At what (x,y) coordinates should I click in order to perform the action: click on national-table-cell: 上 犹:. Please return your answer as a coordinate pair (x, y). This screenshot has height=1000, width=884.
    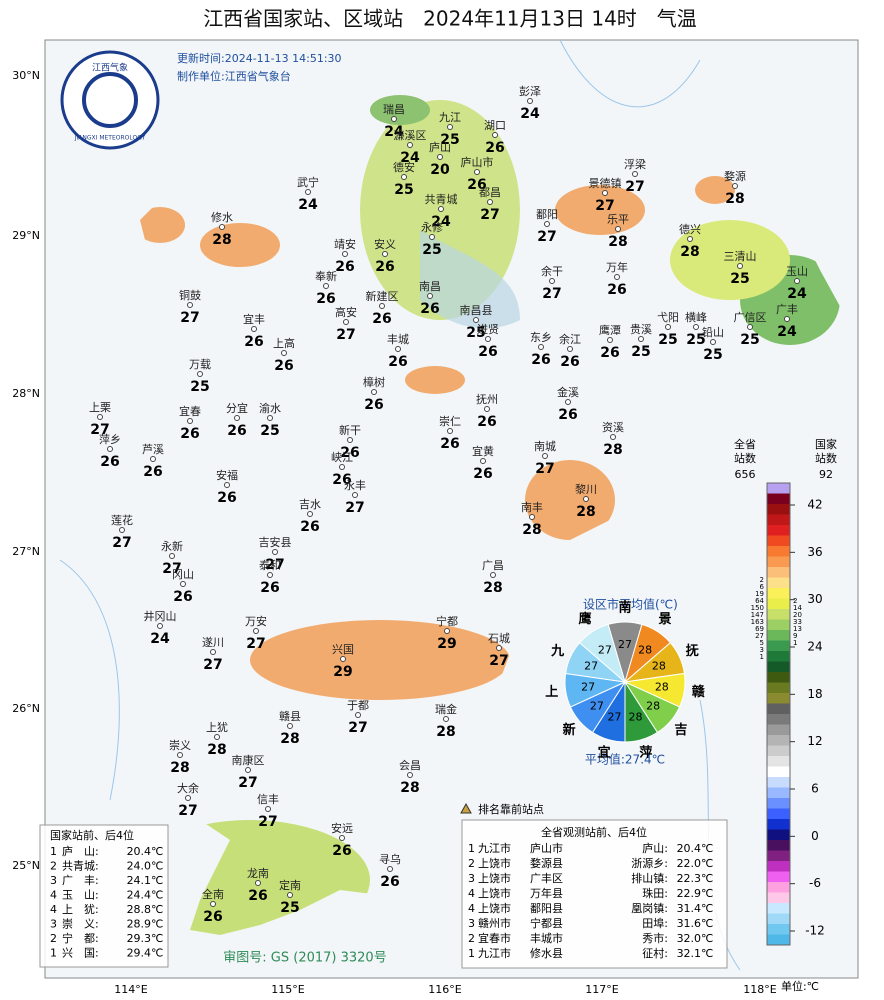
    Looking at the image, I should click on (80, 909).